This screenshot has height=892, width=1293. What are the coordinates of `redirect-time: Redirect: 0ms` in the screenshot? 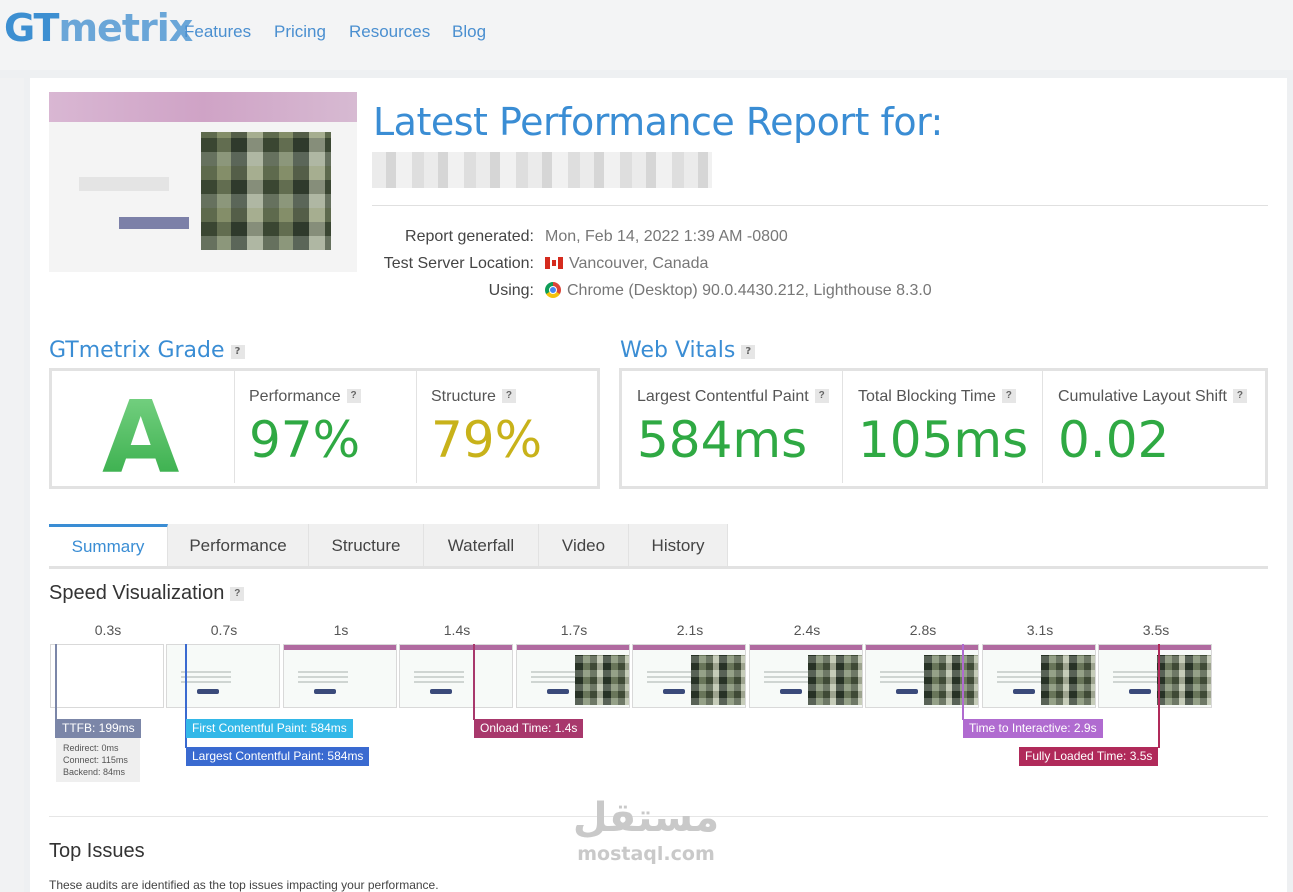 It's located at (91, 748).